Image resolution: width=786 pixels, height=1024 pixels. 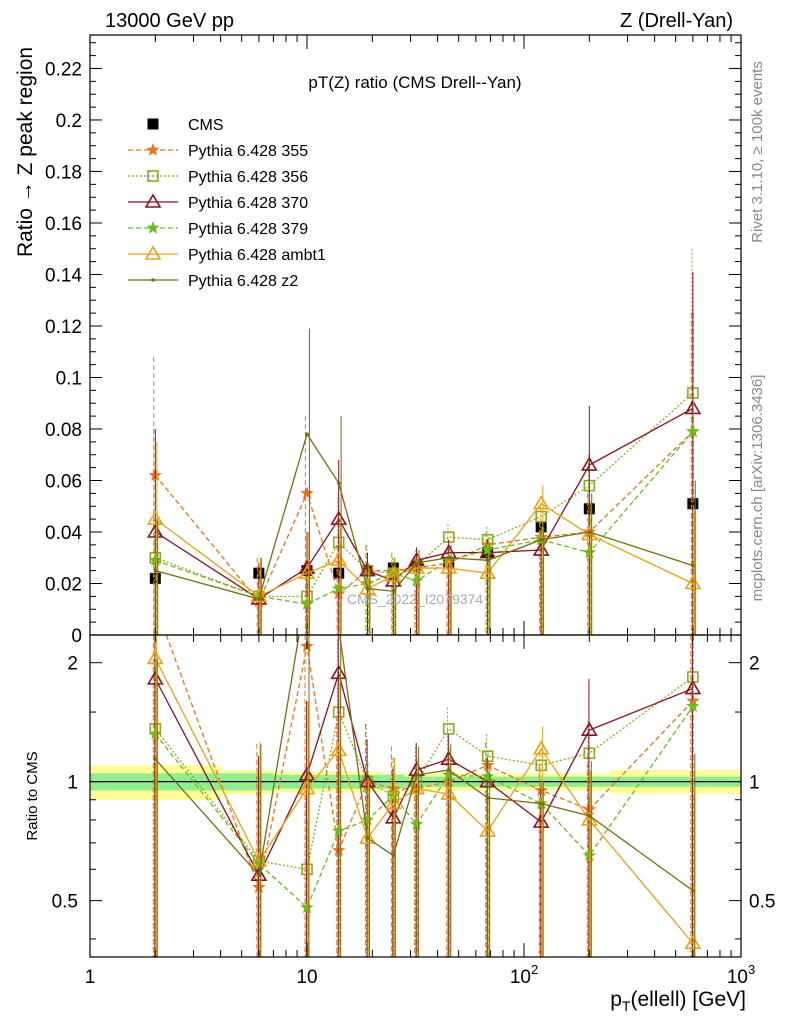 What do you see at coordinates (63, 224) in the screenshot?
I see `main-y-tick-label: 0.16` at bounding box center [63, 224].